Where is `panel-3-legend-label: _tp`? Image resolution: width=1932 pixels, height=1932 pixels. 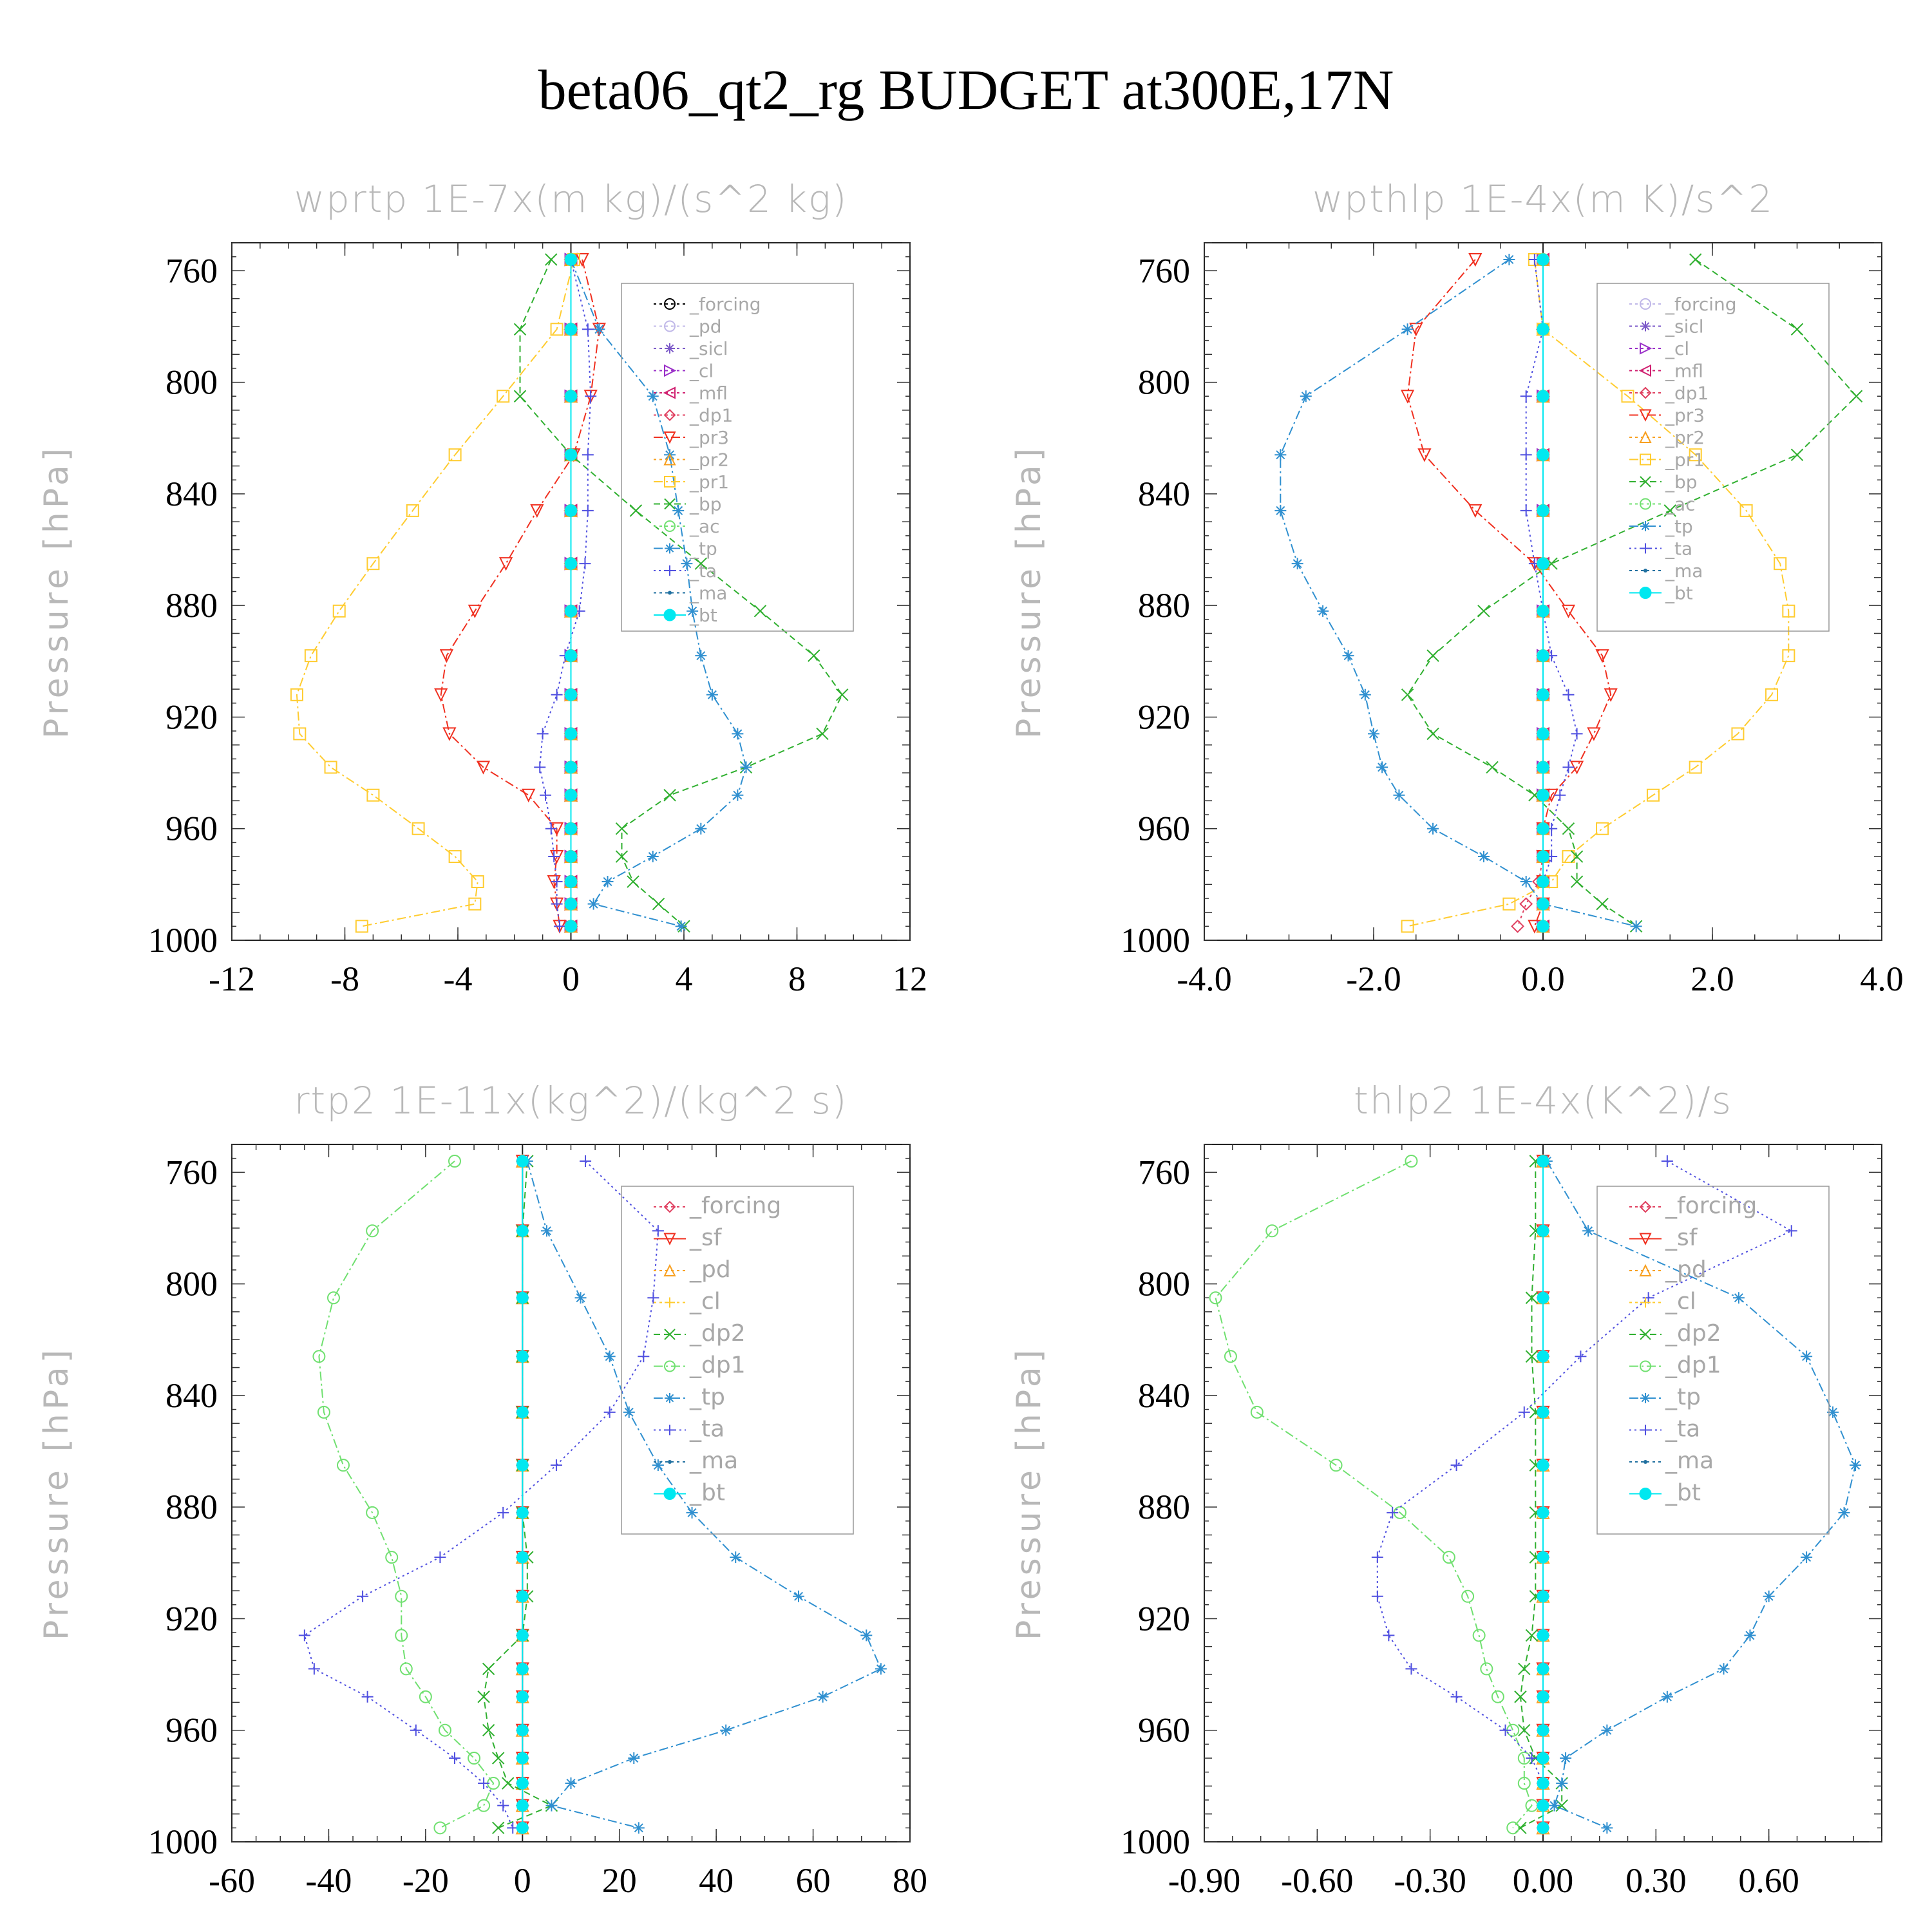 panel-3-legend-label: _tp is located at coordinates (707, 1397).